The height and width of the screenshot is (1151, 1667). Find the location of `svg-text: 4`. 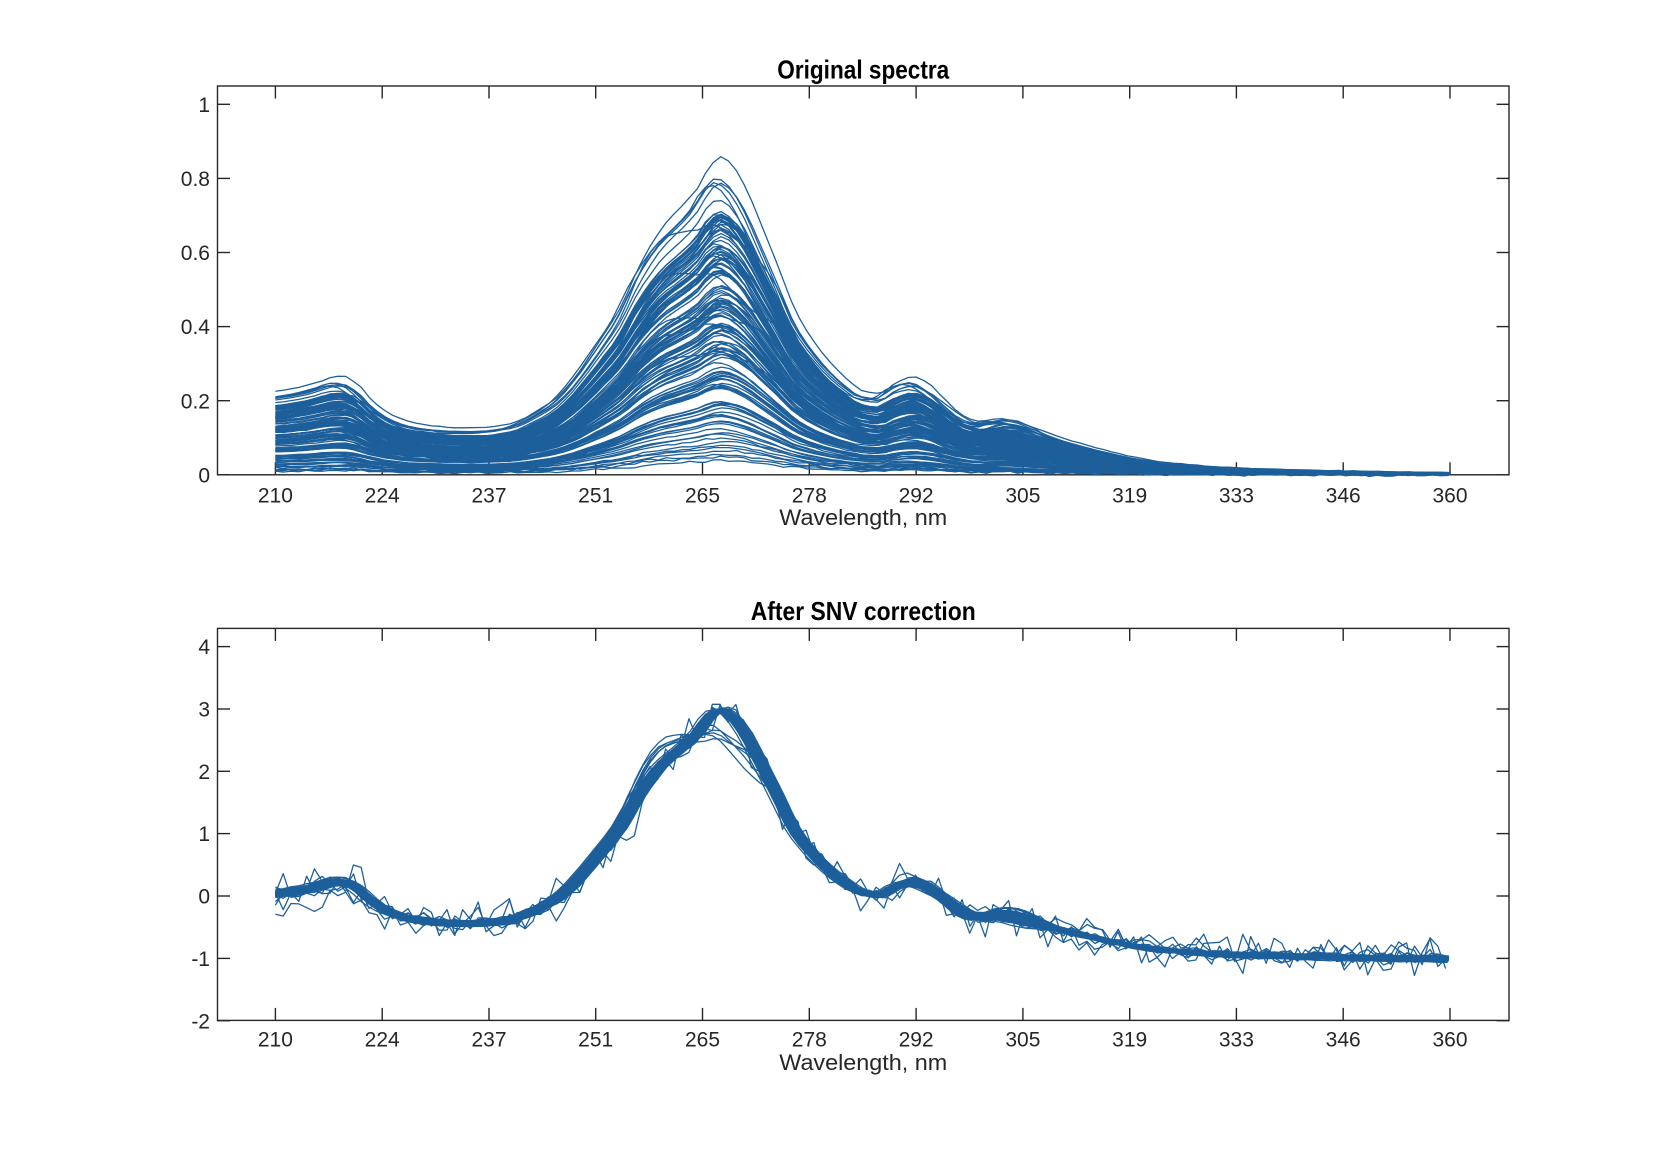

svg-text: 4 is located at coordinates (204, 647).